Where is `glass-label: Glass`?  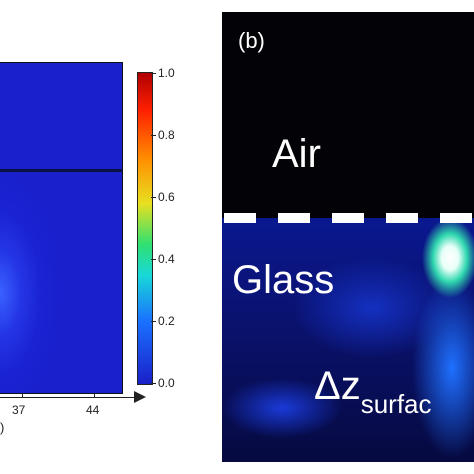
glass-label: Glass is located at coordinates (283, 280).